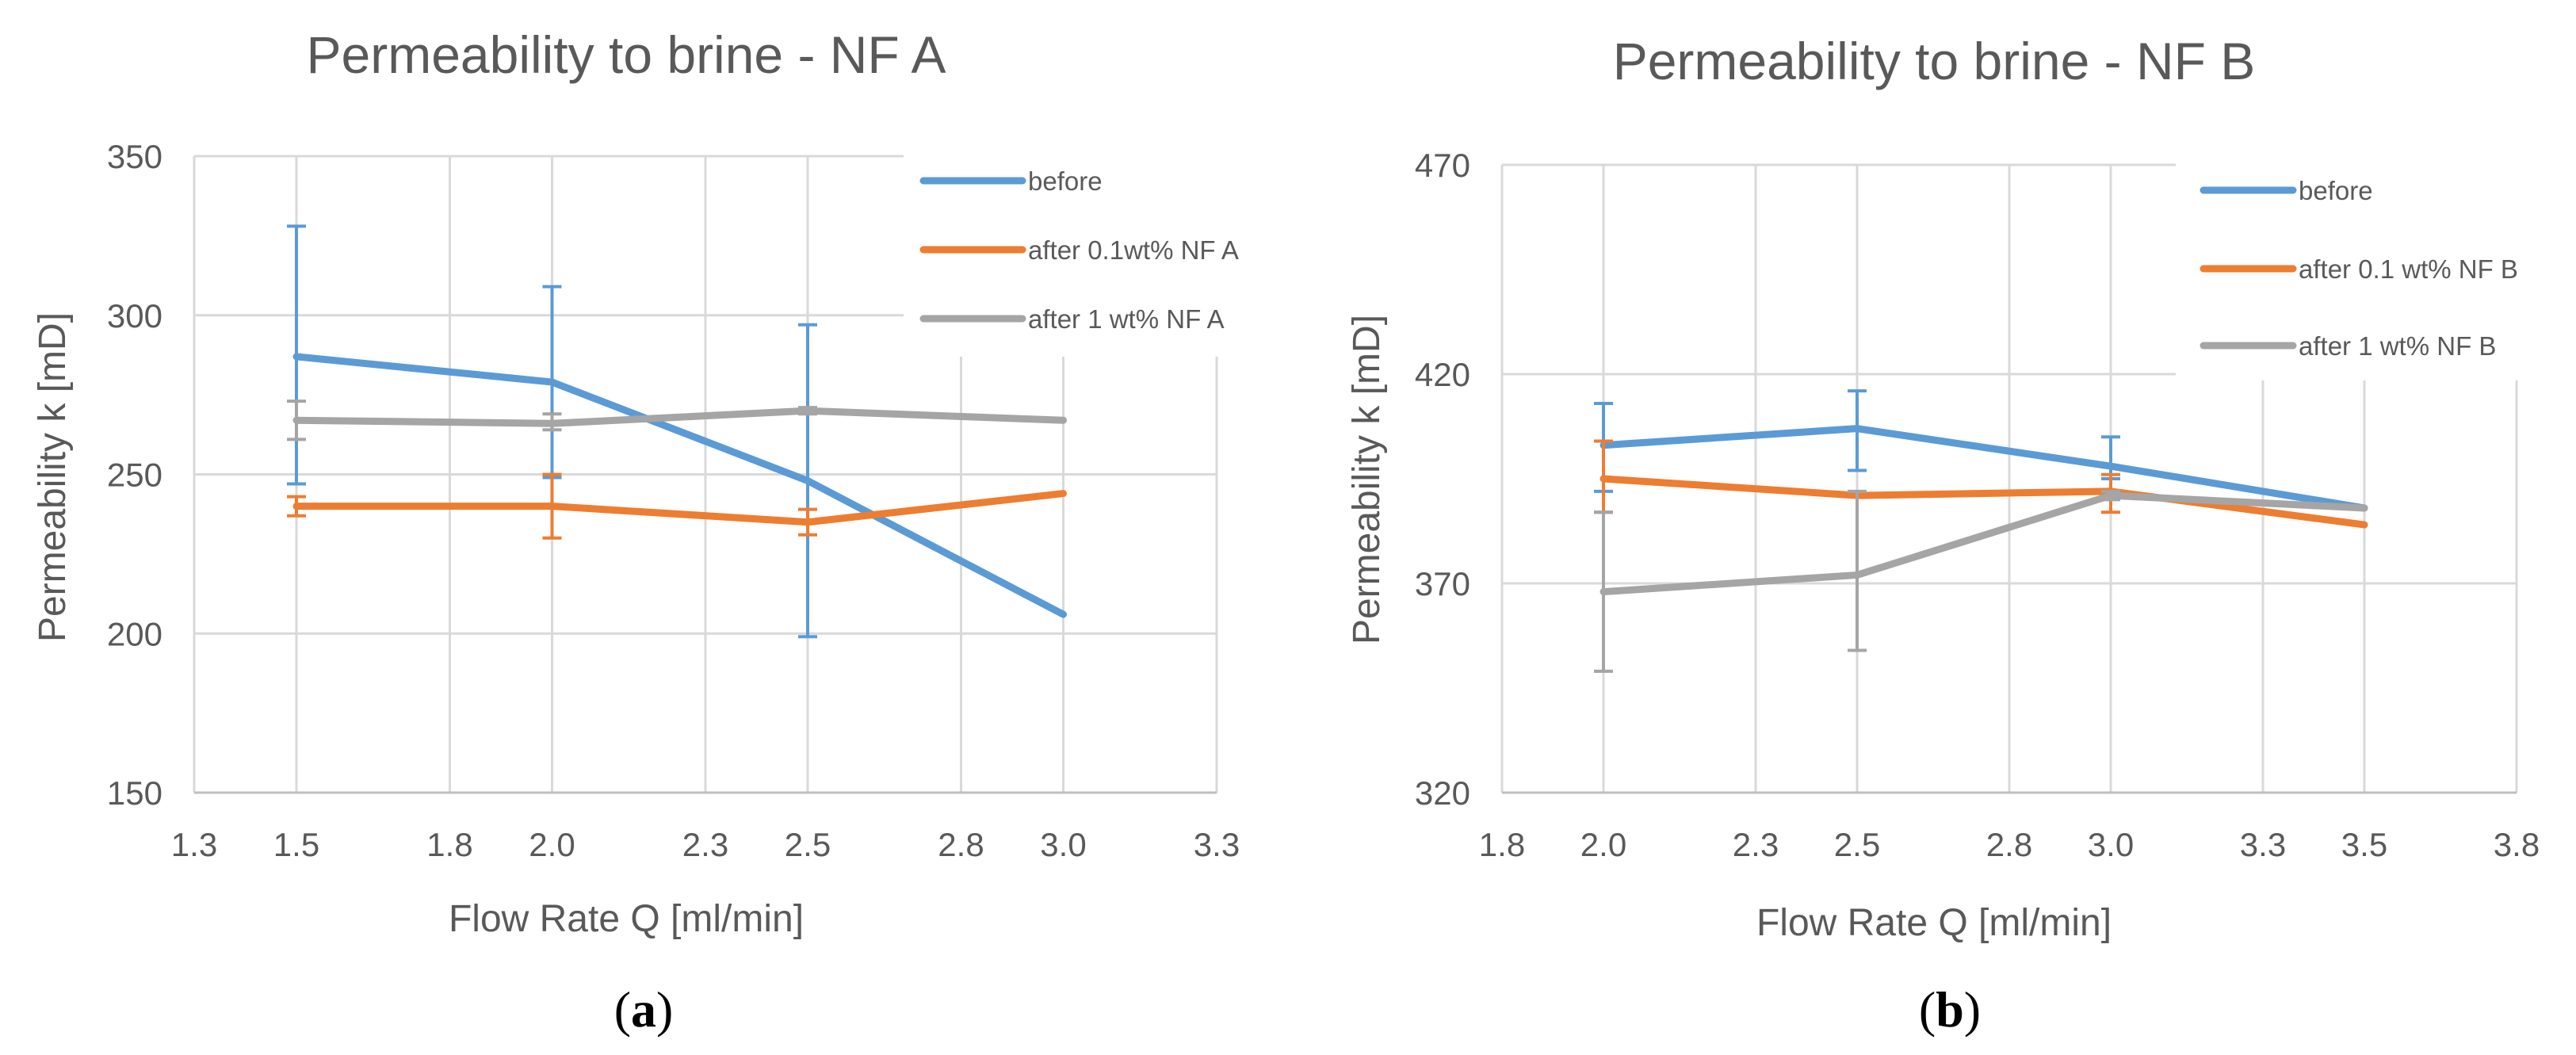 The image size is (2576, 1055). I want to click on legend-b-after-high-label: after 1 wt% NF B, so click(2397, 346).